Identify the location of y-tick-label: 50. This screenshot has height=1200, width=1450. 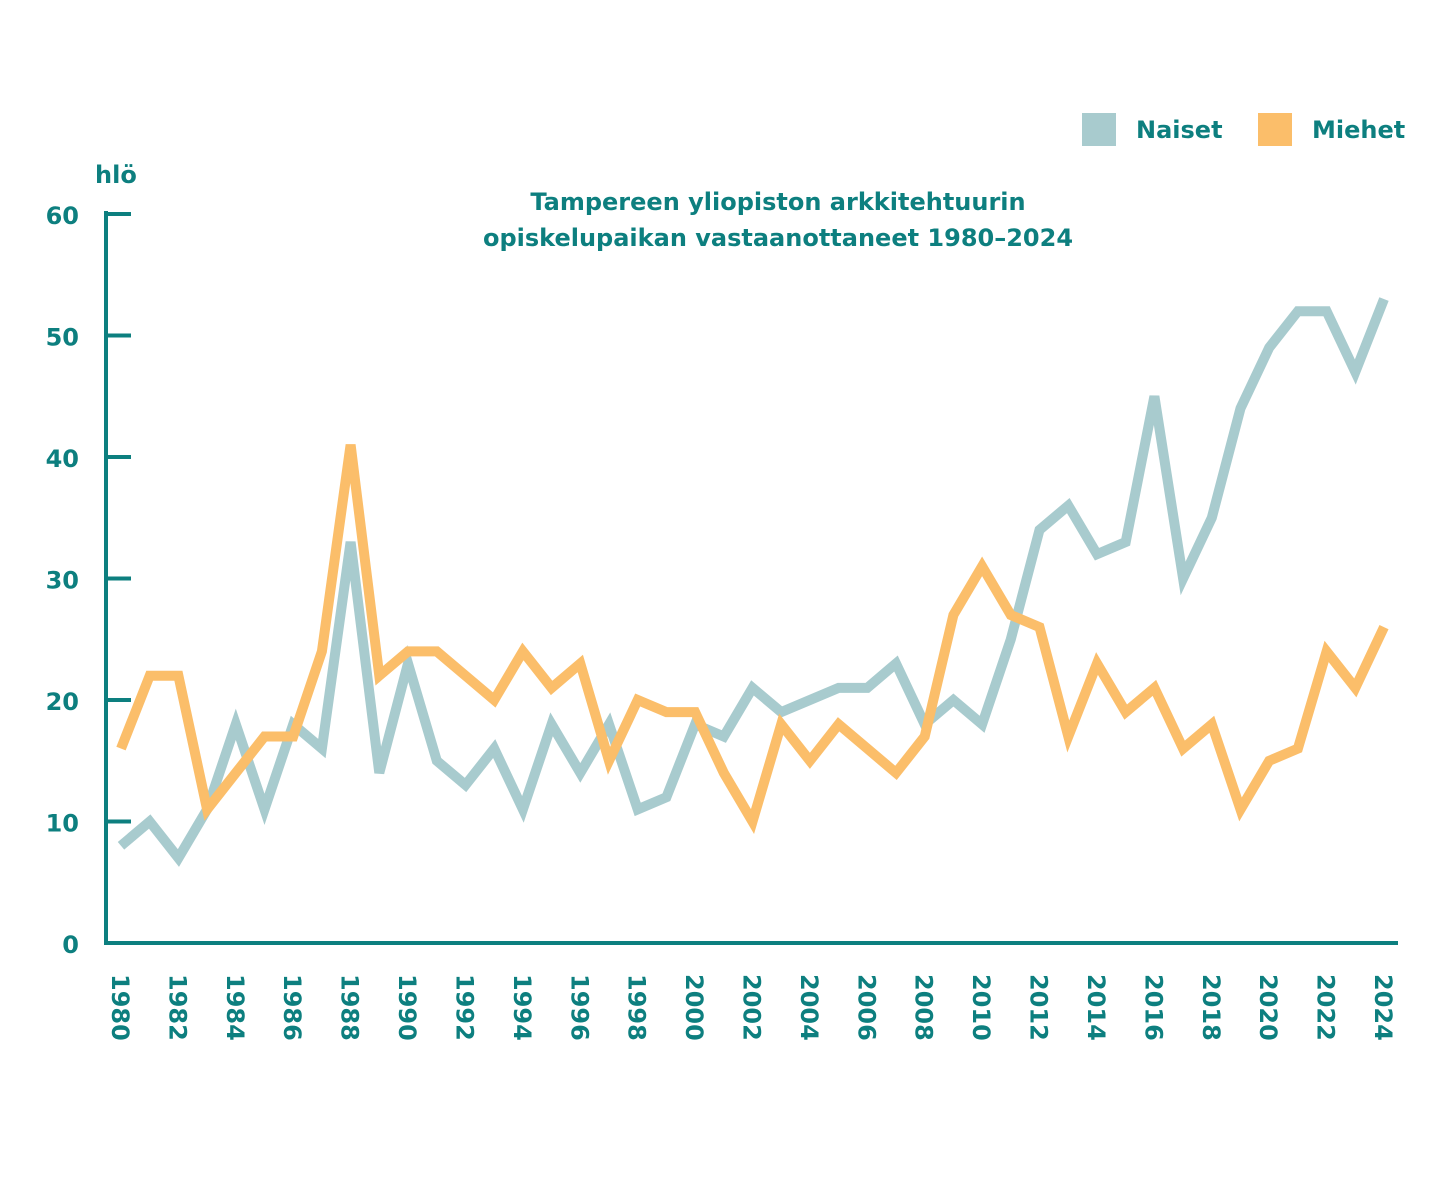
(62, 338).